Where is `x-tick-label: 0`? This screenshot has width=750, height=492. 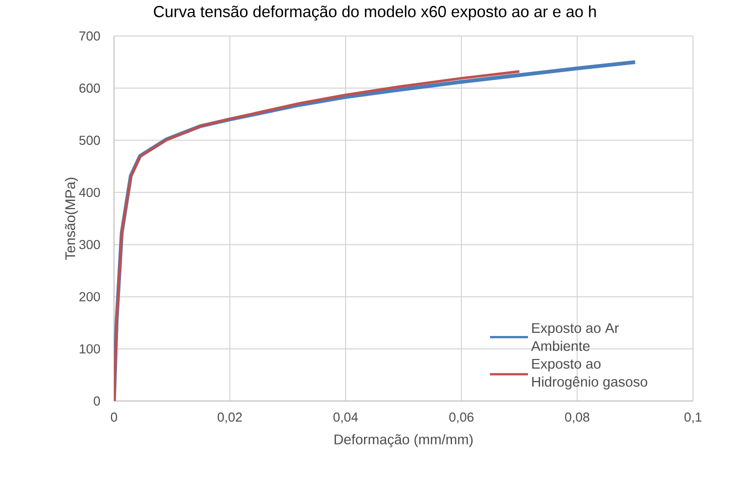
x-tick-label: 0 is located at coordinates (114, 417).